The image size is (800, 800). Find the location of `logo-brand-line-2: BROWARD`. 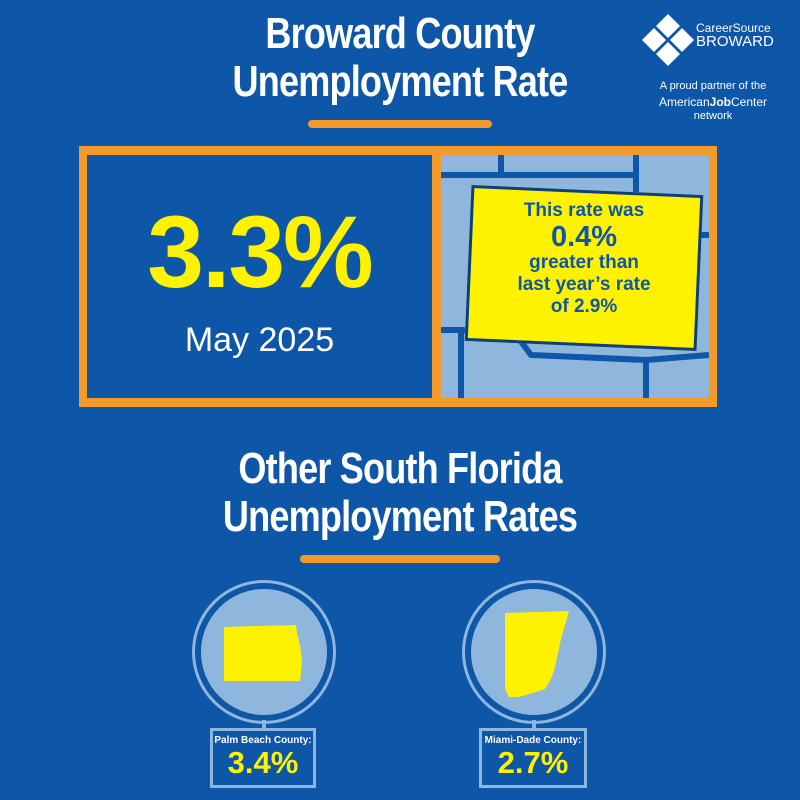

logo-brand-line-2: BROWARD is located at coordinates (735, 41).